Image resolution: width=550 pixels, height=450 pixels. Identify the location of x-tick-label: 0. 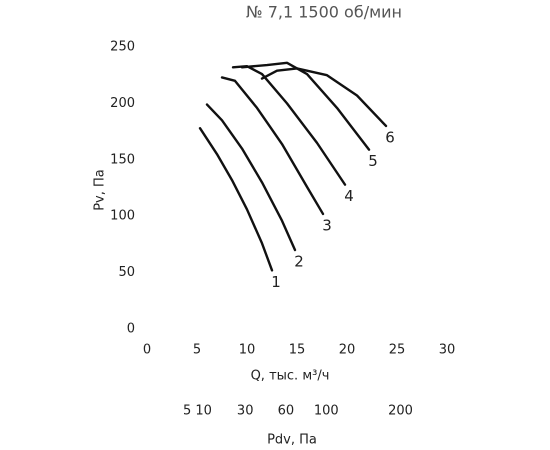
(147, 350).